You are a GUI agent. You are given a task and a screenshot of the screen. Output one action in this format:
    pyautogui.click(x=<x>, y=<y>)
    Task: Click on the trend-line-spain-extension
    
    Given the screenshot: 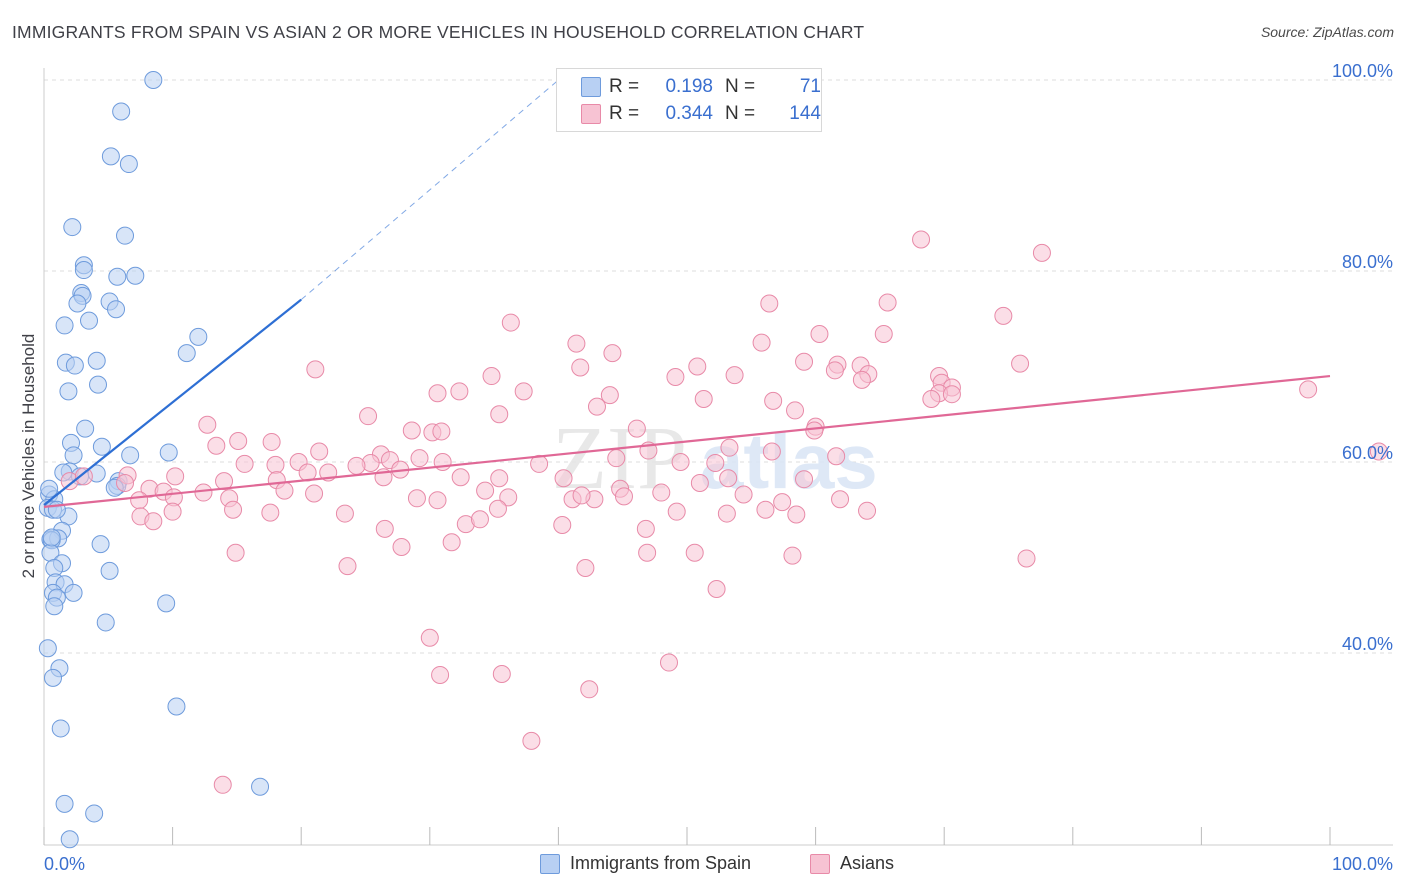 What is the action you would take?
    pyautogui.click(x=429, y=190)
    